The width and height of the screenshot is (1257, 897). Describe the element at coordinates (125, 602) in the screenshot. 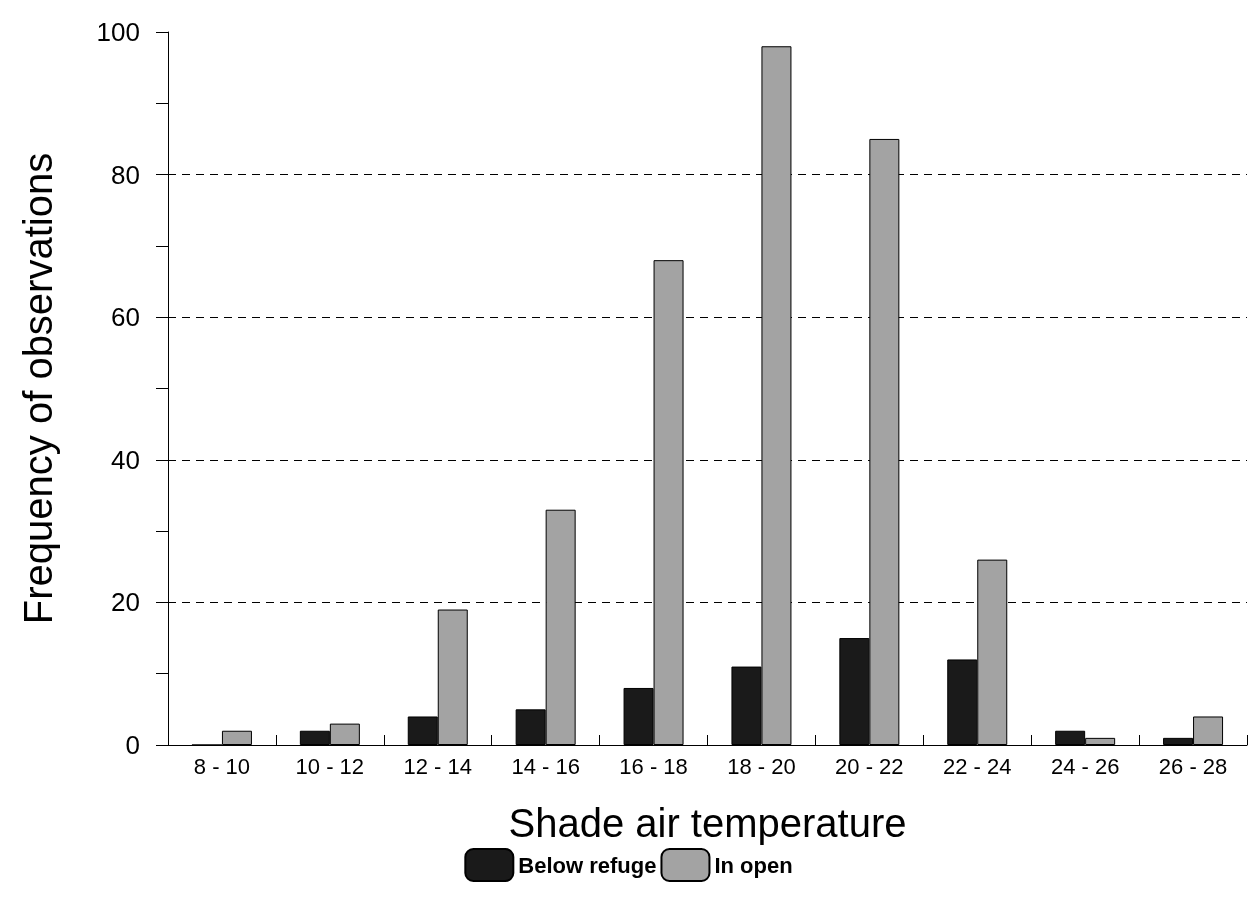

I see `y-tick-label: 20` at that location.